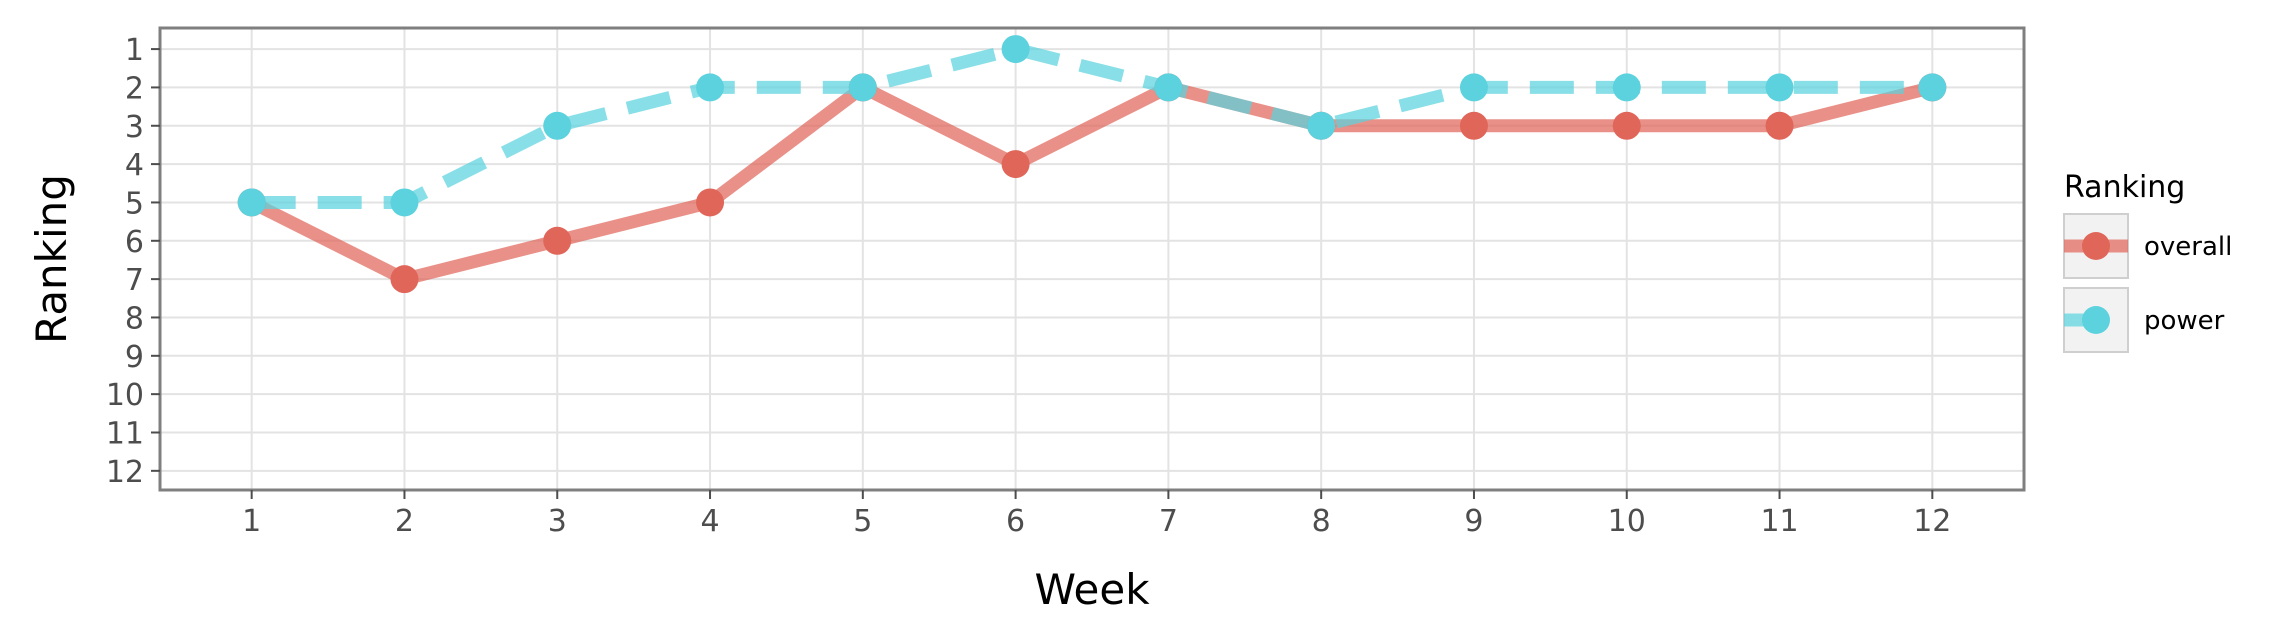 The image size is (2276, 642). Describe the element at coordinates (134, 165) in the screenshot. I see `y-tick-label: 4` at that location.